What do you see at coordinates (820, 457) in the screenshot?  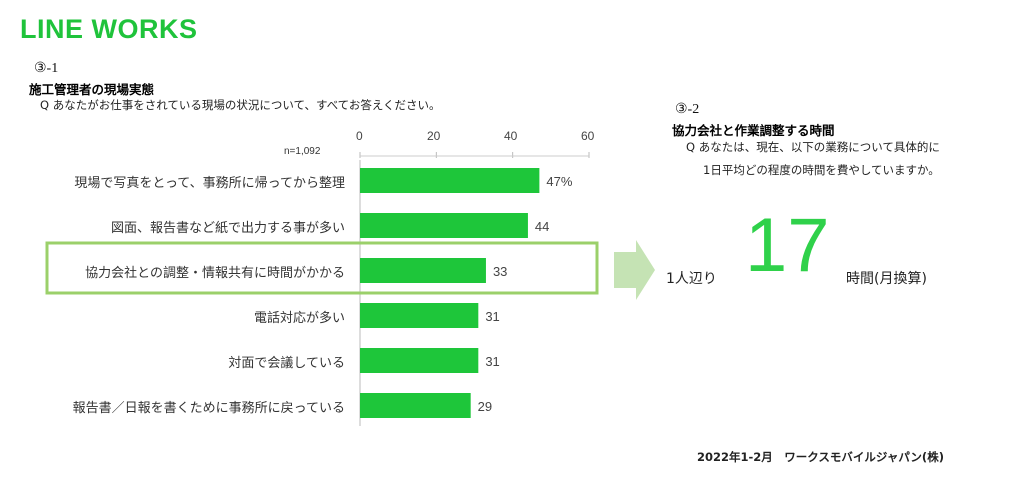 I see `footer-source: 2022年1-2月 ワークスモバイルジャパン(株)` at bounding box center [820, 457].